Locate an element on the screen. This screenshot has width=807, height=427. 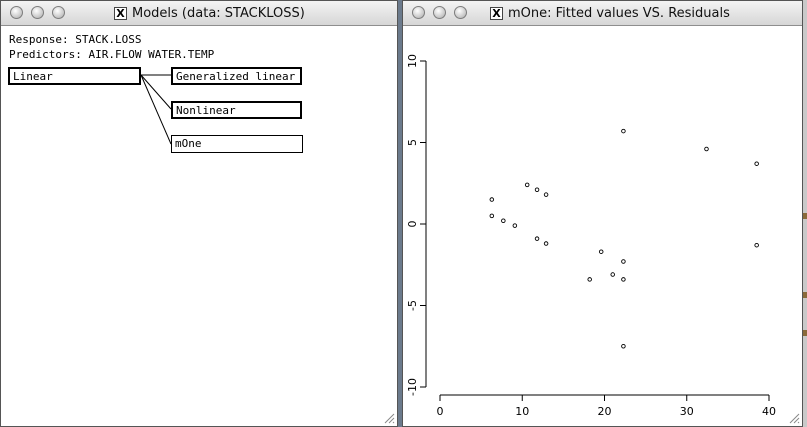
model-tree-connectors is located at coordinates (156, 109).